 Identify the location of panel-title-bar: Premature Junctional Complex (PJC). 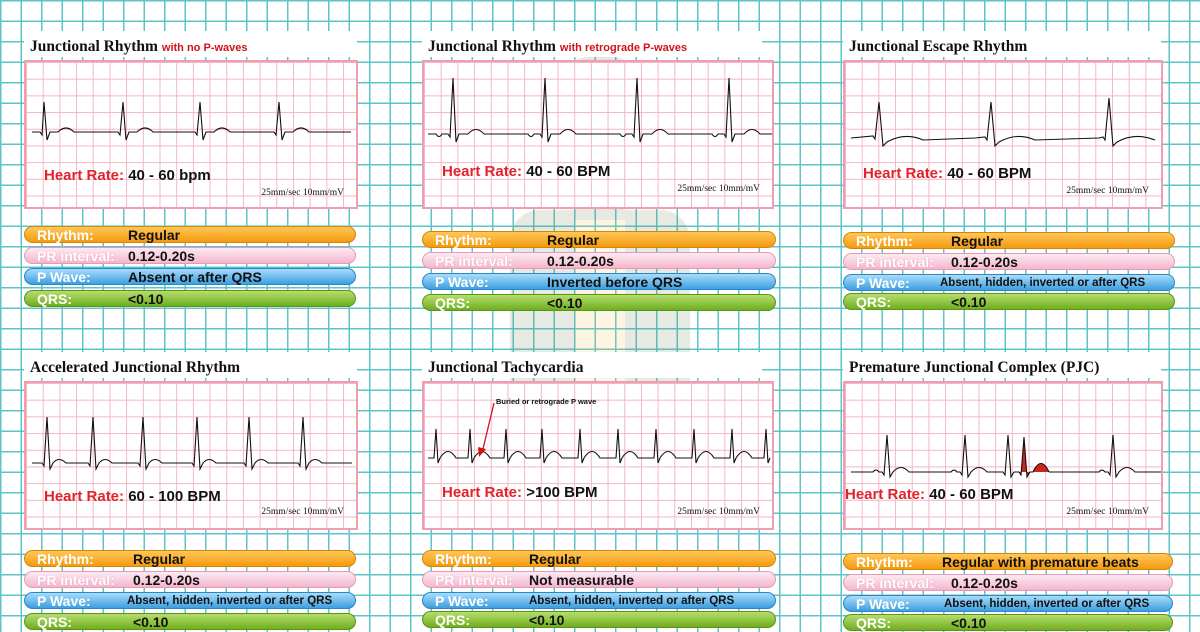
(1002, 365).